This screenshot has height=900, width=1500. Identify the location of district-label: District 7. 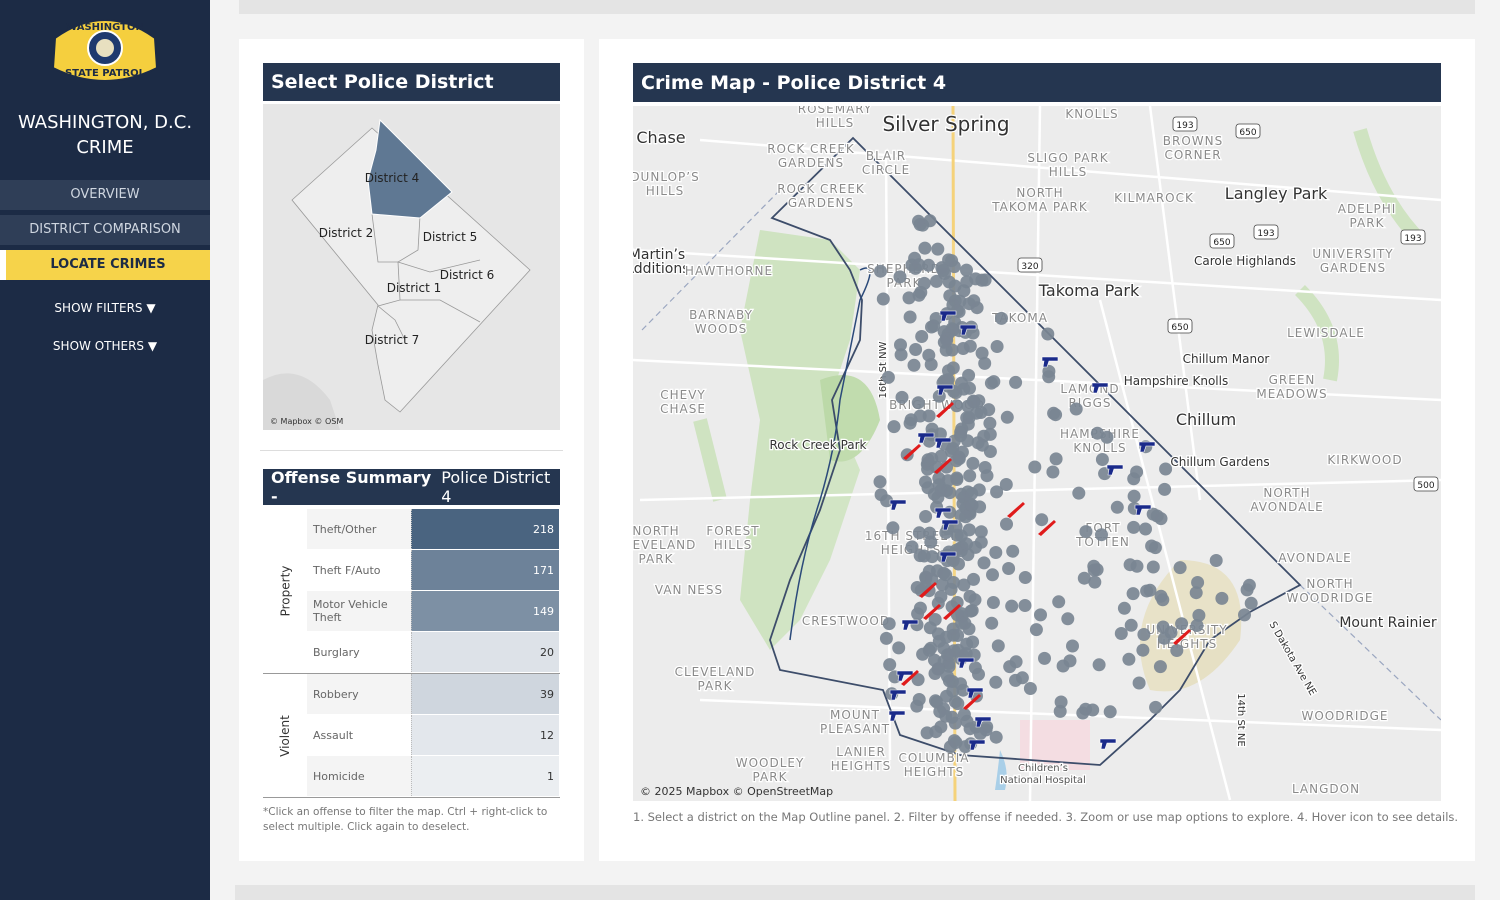
(392, 340).